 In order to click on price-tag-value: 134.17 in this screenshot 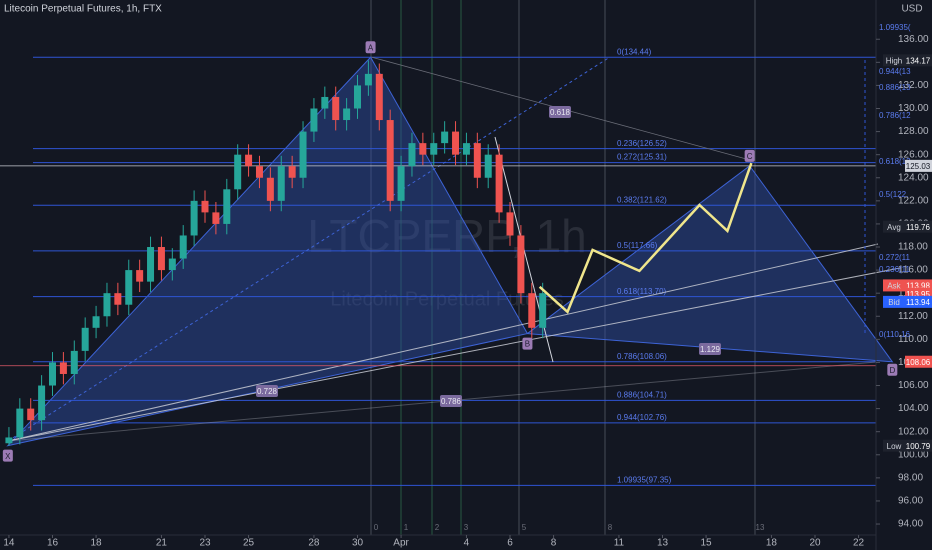, I will do `click(918, 60)`.